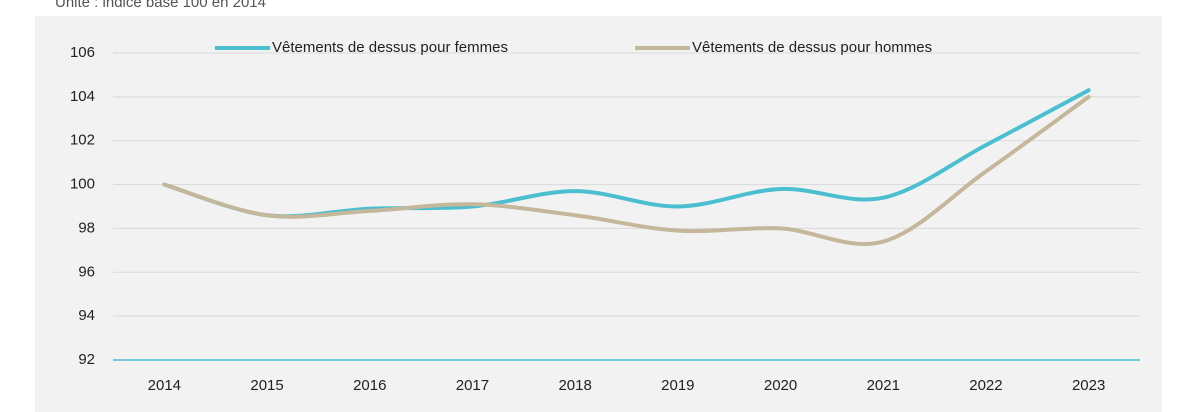 This screenshot has width=1182, height=412. Describe the element at coordinates (574, 385) in the screenshot. I see `x-tick-label: 2018` at that location.